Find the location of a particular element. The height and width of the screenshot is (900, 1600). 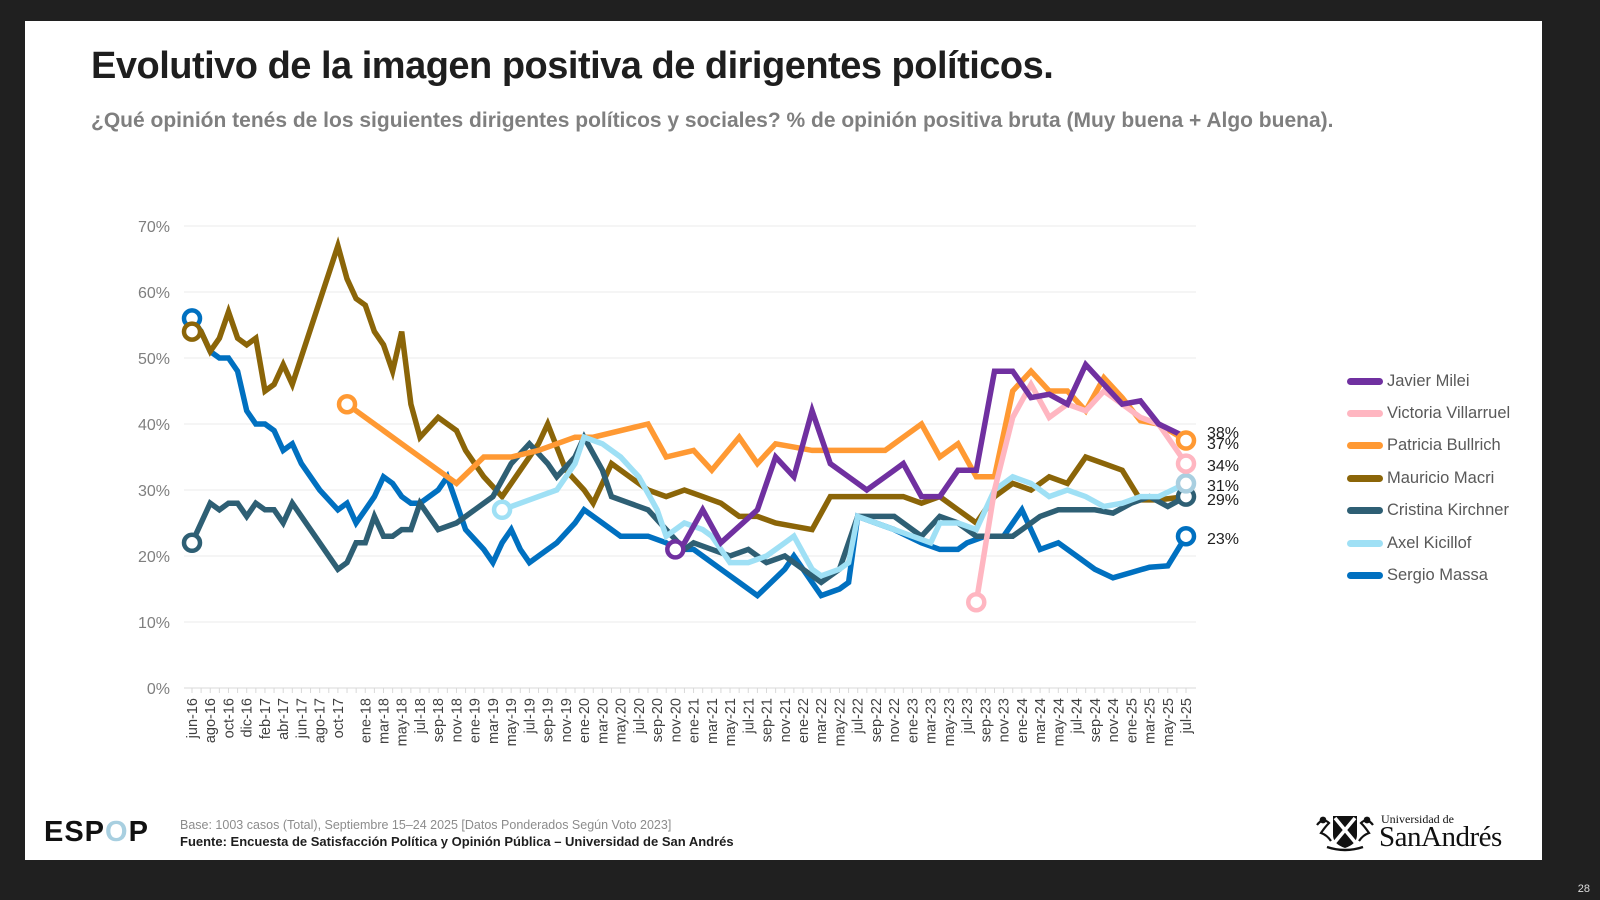

y-tick-label: 40% is located at coordinates (154, 425).